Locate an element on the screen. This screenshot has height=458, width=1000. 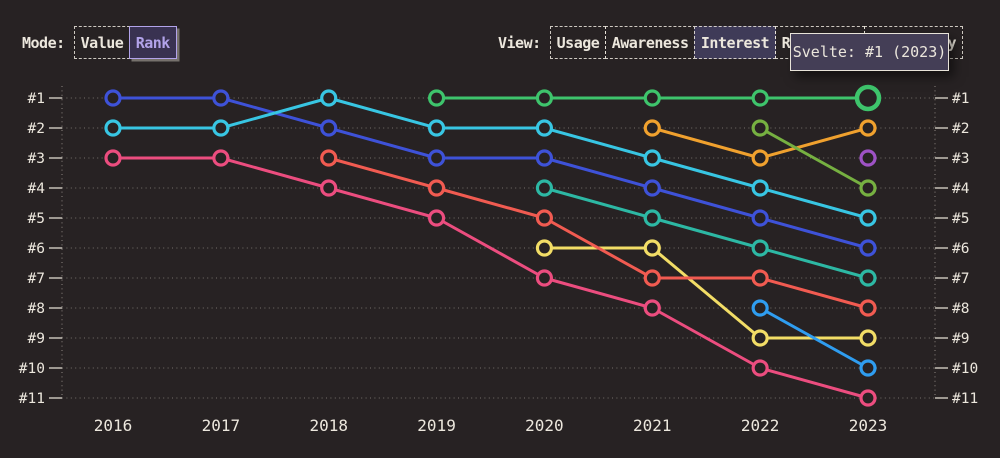
series-olive is located at coordinates (814, 158).